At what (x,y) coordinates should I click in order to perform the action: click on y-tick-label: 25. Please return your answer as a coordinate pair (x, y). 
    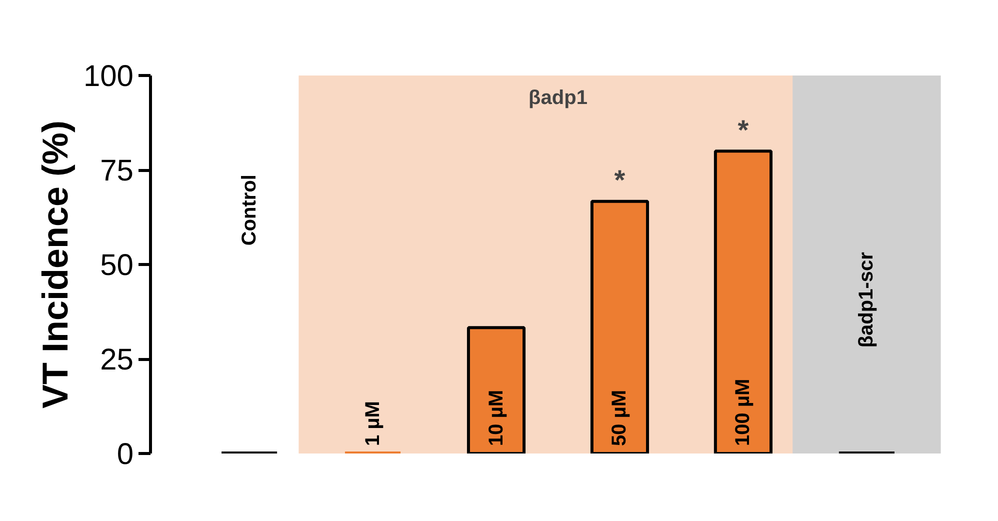
    Looking at the image, I should click on (117, 360).